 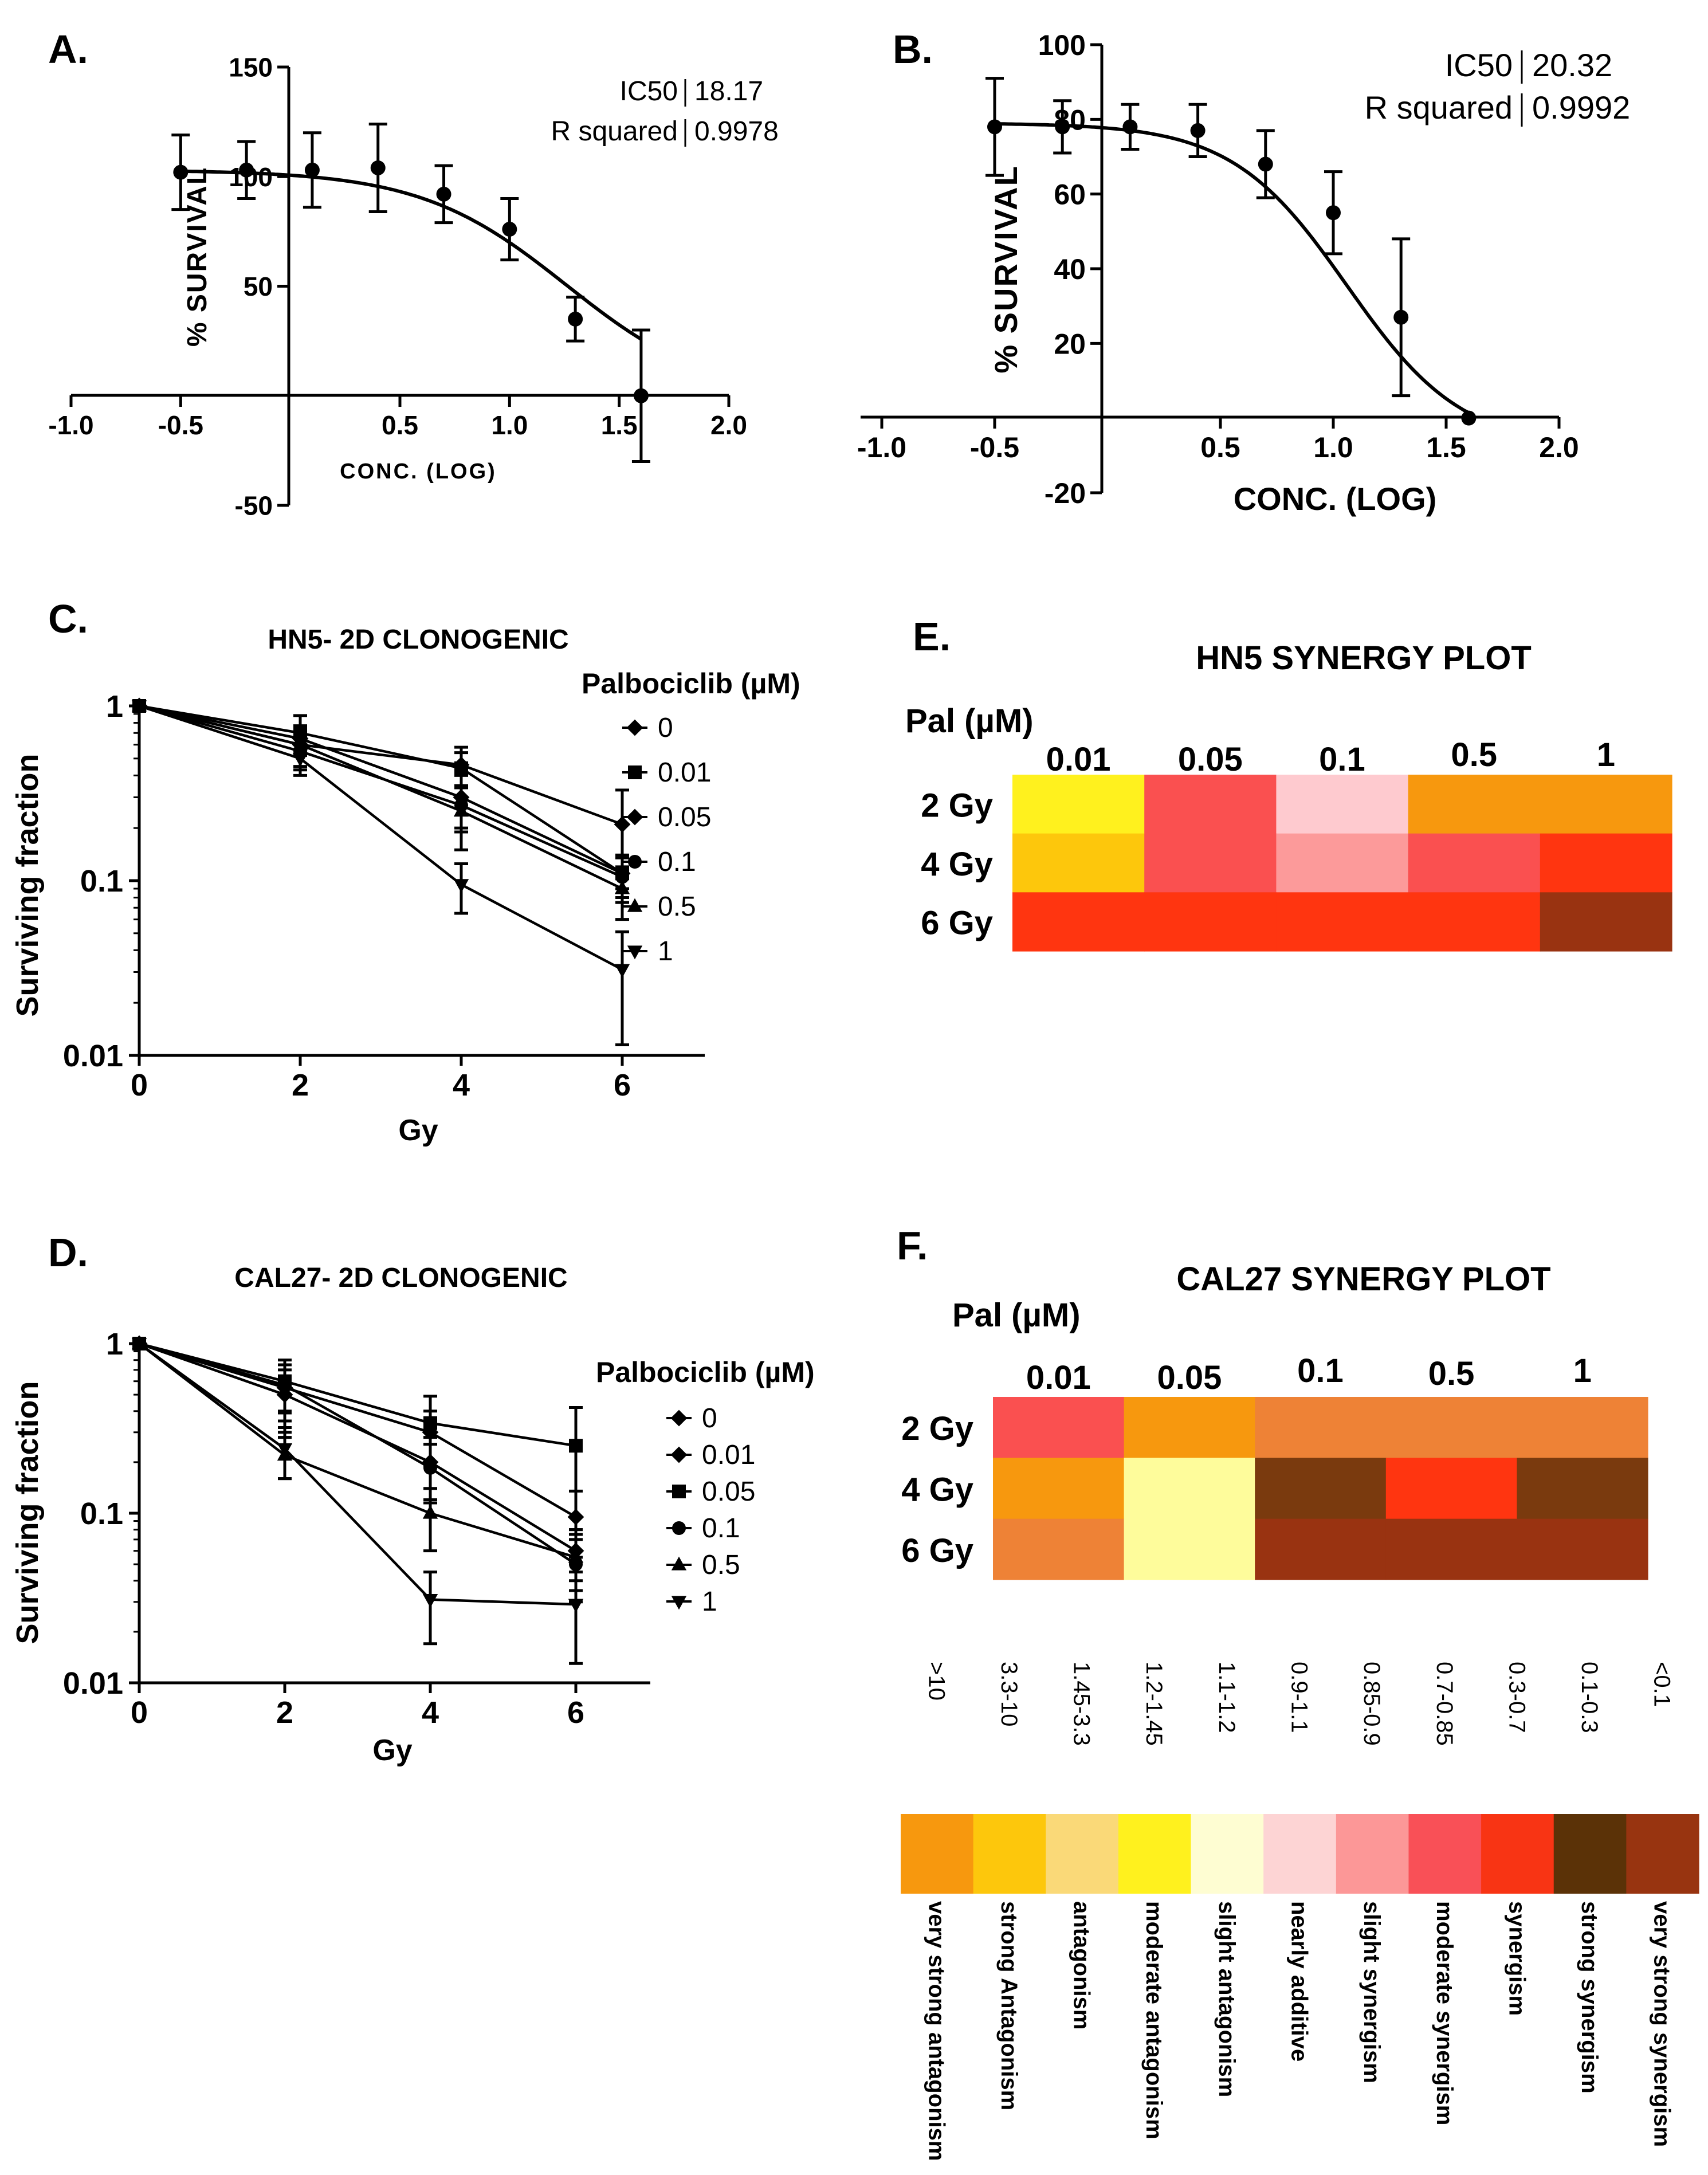 I want to click on scale-range-label: 0.7-0.85, so click(x=1444, y=1704).